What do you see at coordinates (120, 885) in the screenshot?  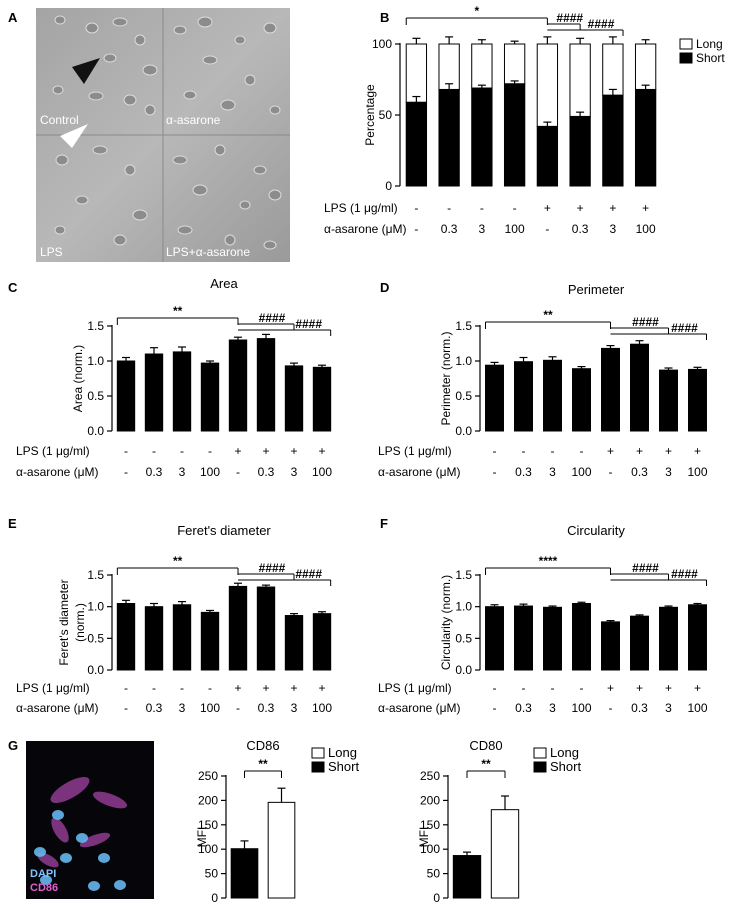 I see `dapi-nucleus` at bounding box center [120, 885].